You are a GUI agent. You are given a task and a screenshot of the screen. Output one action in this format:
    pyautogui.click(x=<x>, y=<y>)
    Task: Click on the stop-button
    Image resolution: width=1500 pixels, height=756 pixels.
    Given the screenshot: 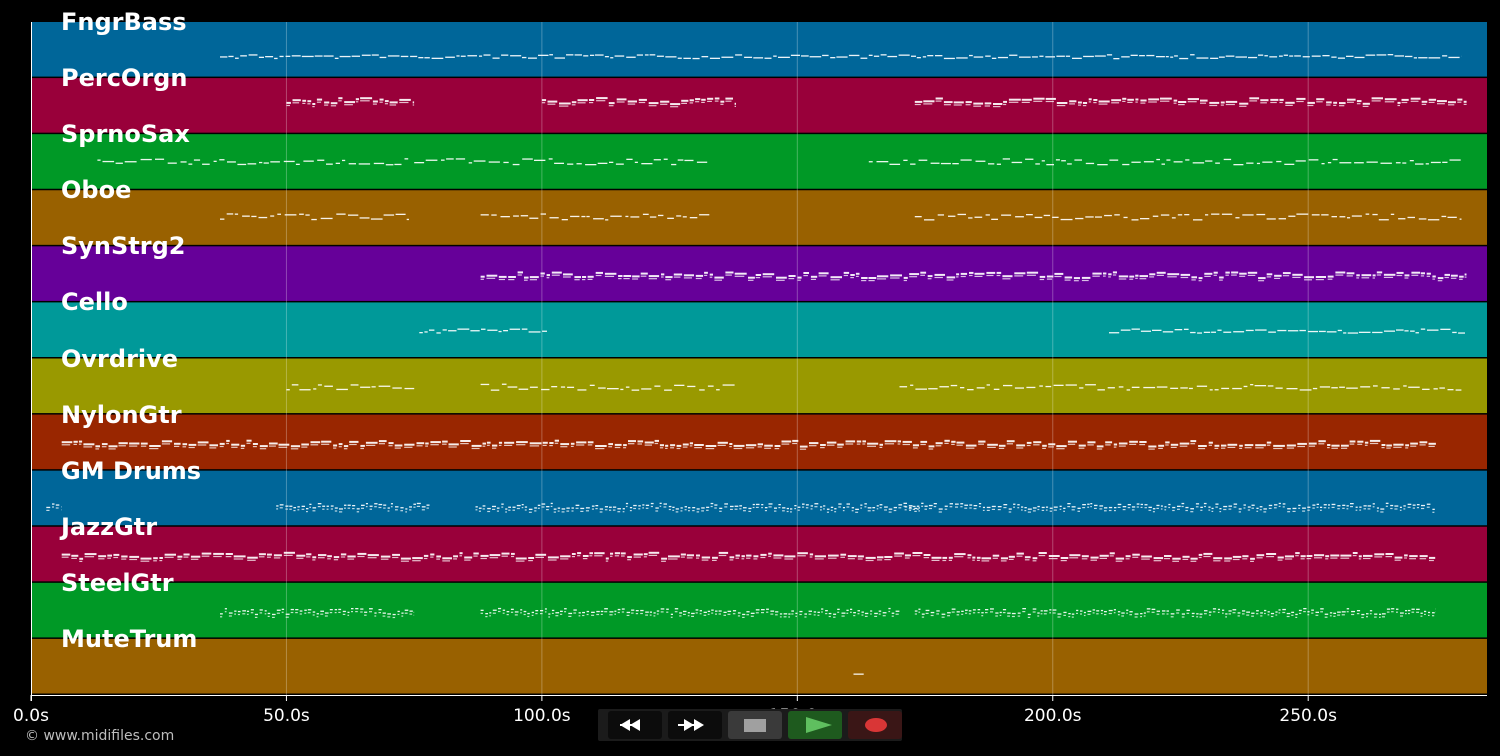 What is the action you would take?
    pyautogui.click(x=755, y=725)
    